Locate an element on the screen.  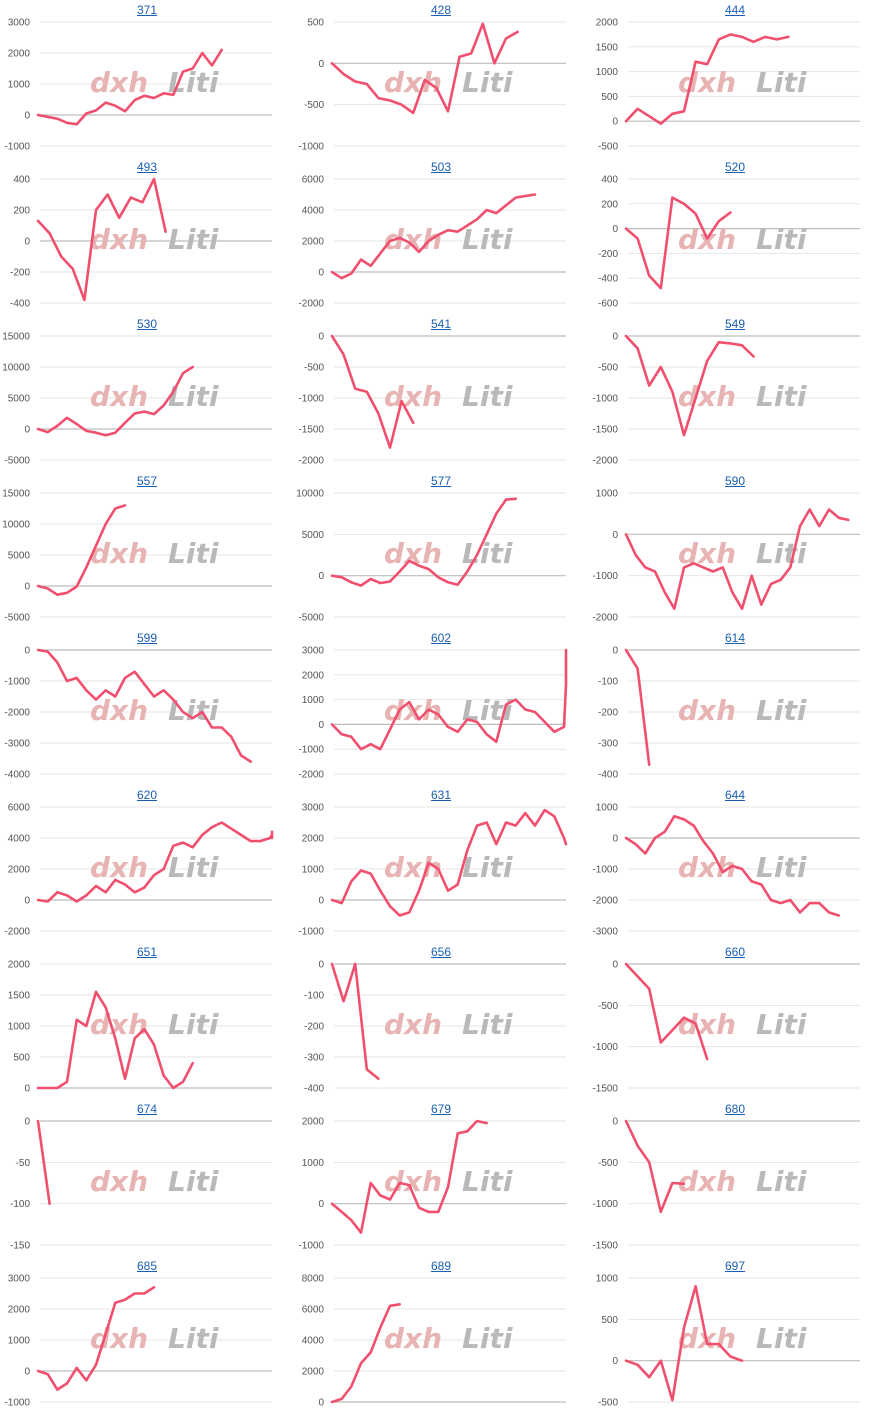
chart-title-link: 656 is located at coordinates (441, 952).